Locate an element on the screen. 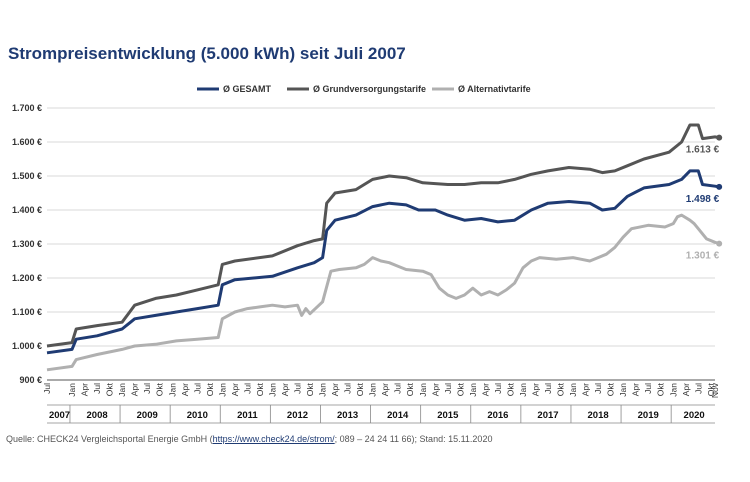 The width and height of the screenshot is (750, 482). source-link: https://www.check24.de/strom/ is located at coordinates (273, 439).